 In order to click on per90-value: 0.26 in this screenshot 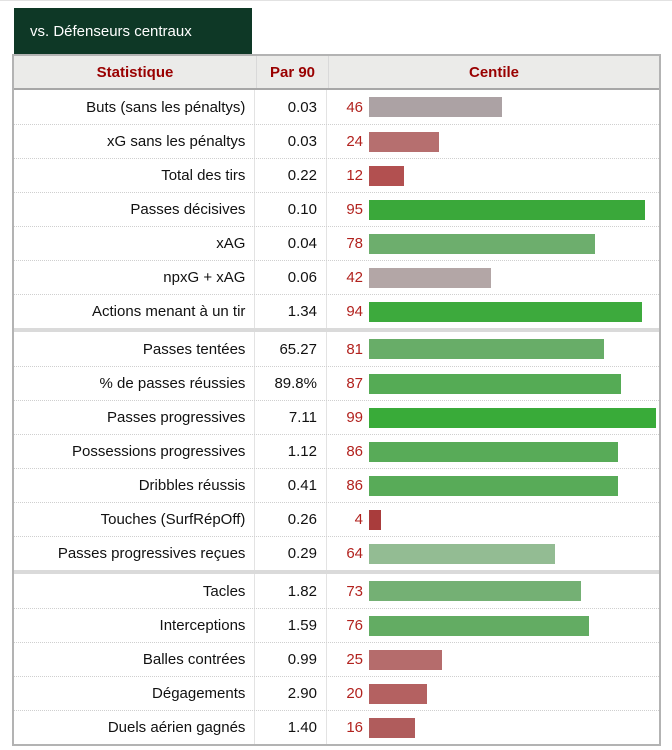, I will do `click(291, 519)`.